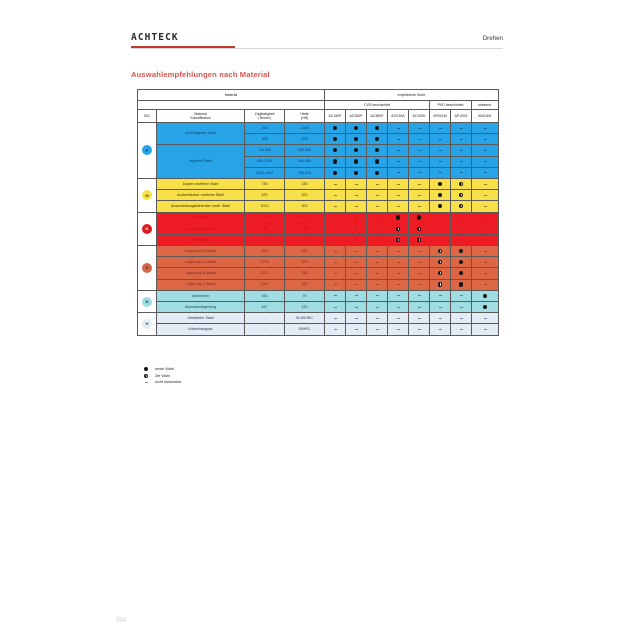  What do you see at coordinates (200, 307) in the screenshot?
I see `material-classification-cell: Aluminiumlegierung` at bounding box center [200, 307].